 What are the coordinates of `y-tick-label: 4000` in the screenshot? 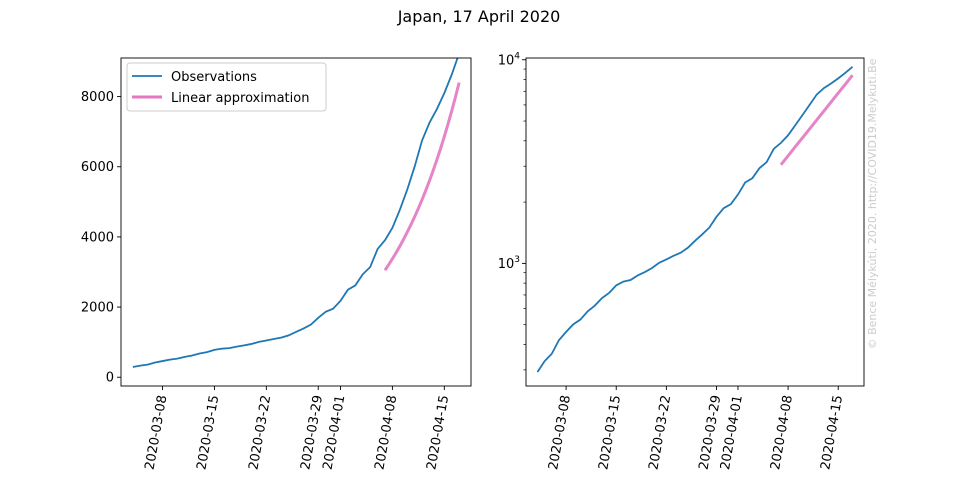 It's located at (97, 237).